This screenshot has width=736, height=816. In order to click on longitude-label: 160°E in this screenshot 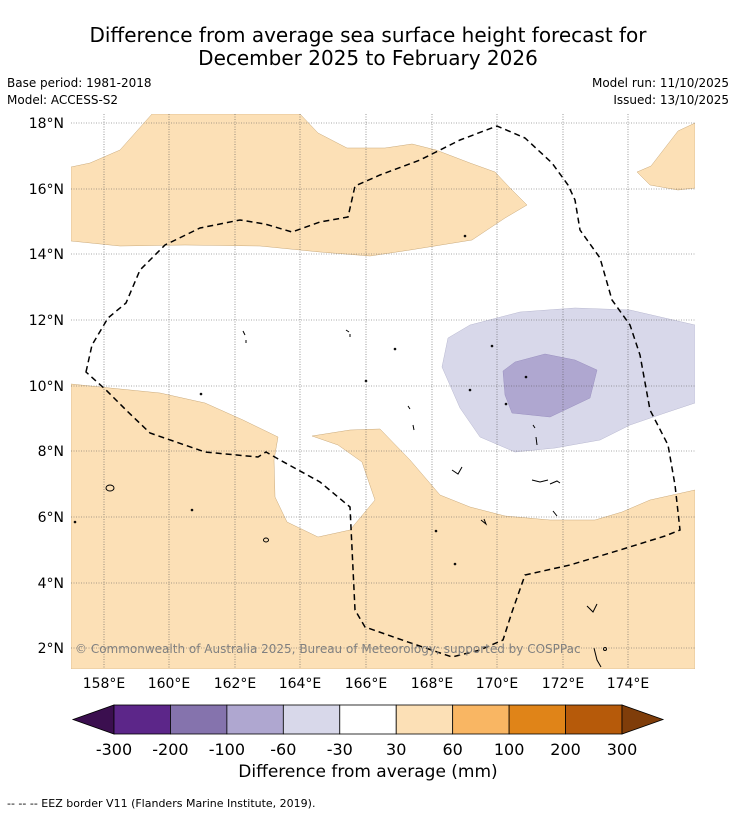, I will do `click(169, 684)`.